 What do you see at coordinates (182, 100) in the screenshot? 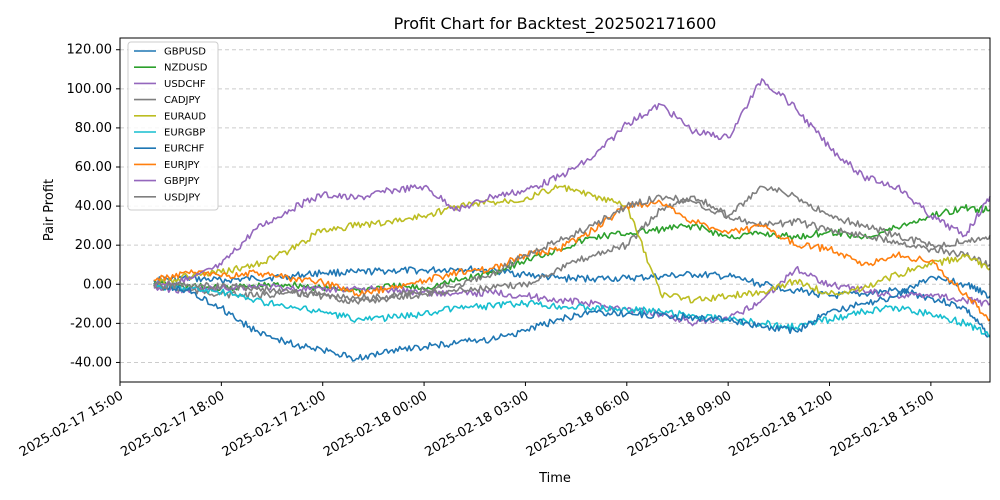
I see `legend-label: CADJPY` at bounding box center [182, 100].